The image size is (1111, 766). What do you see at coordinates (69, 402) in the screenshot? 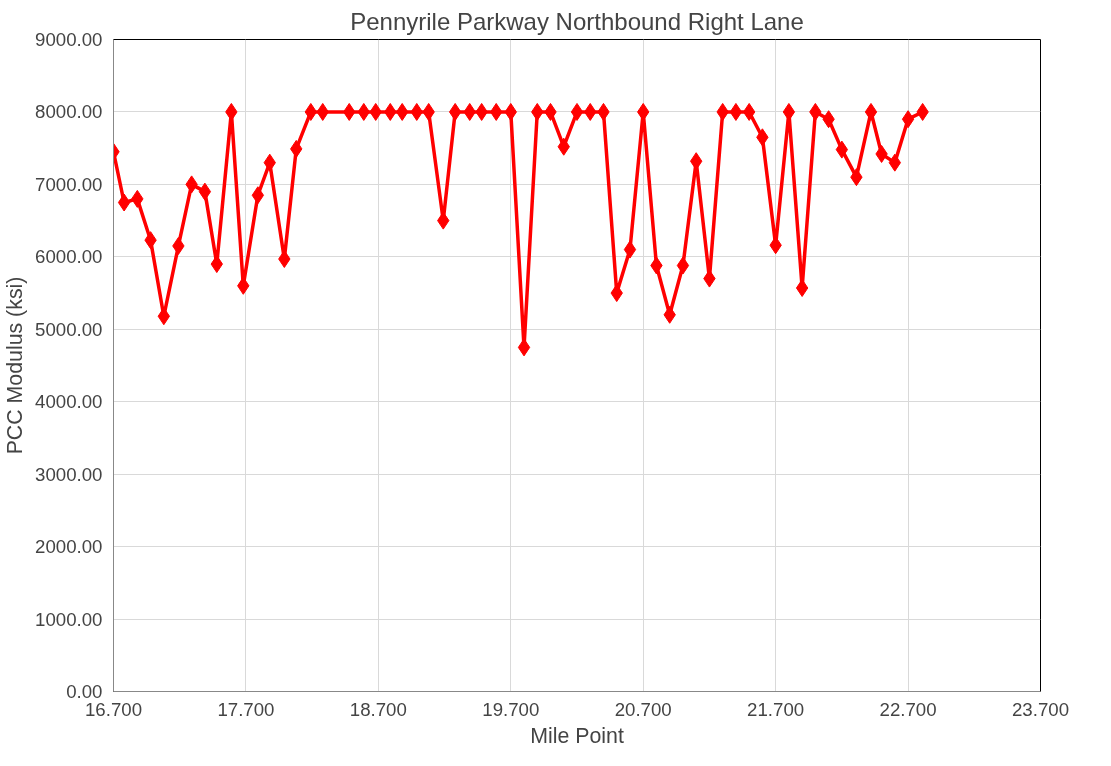
I see `y-tick-label: 4000.00` at bounding box center [69, 402].